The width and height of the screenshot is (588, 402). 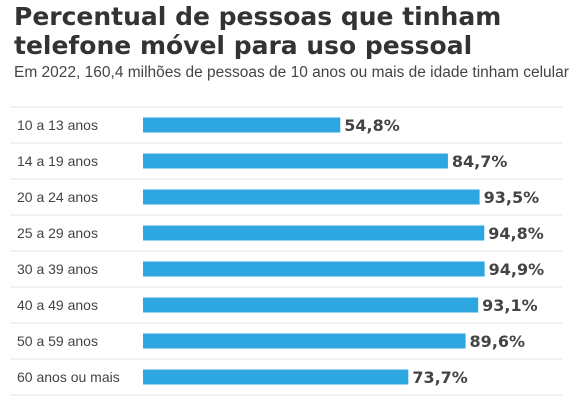 What do you see at coordinates (57, 305) in the screenshot?
I see `category-label: 40 a 49 anos` at bounding box center [57, 305].